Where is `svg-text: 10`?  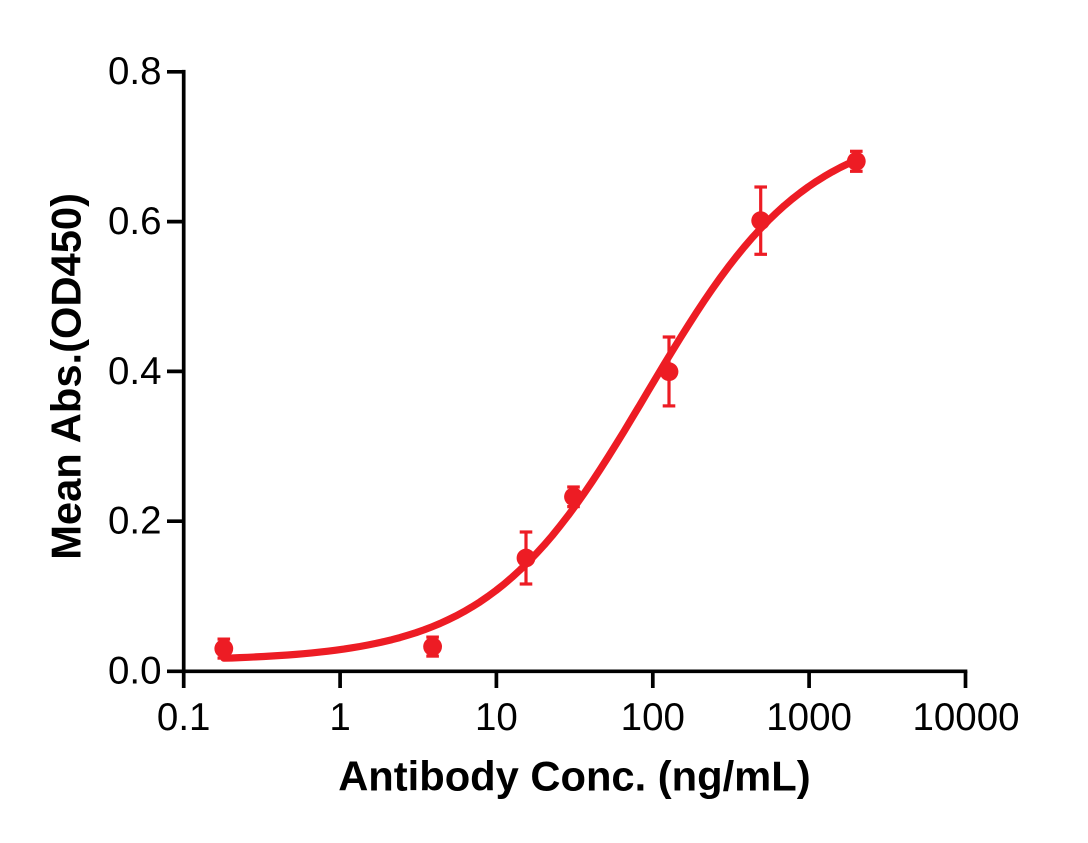 svg-text: 10 is located at coordinates (496, 717).